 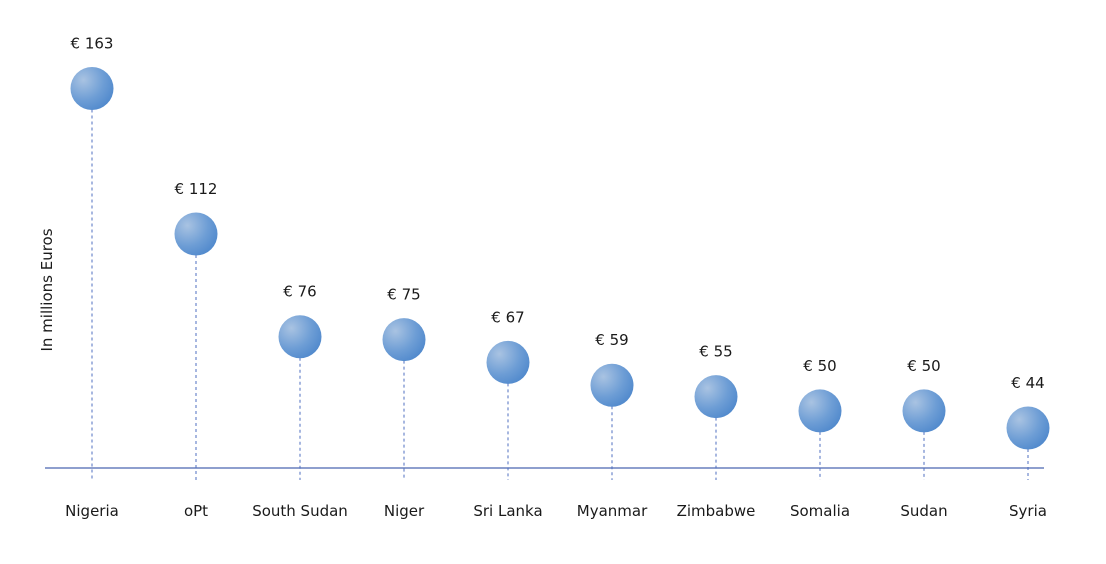 What do you see at coordinates (507, 511) in the screenshot?
I see `x-tick-label-4: Sri Lanka` at bounding box center [507, 511].